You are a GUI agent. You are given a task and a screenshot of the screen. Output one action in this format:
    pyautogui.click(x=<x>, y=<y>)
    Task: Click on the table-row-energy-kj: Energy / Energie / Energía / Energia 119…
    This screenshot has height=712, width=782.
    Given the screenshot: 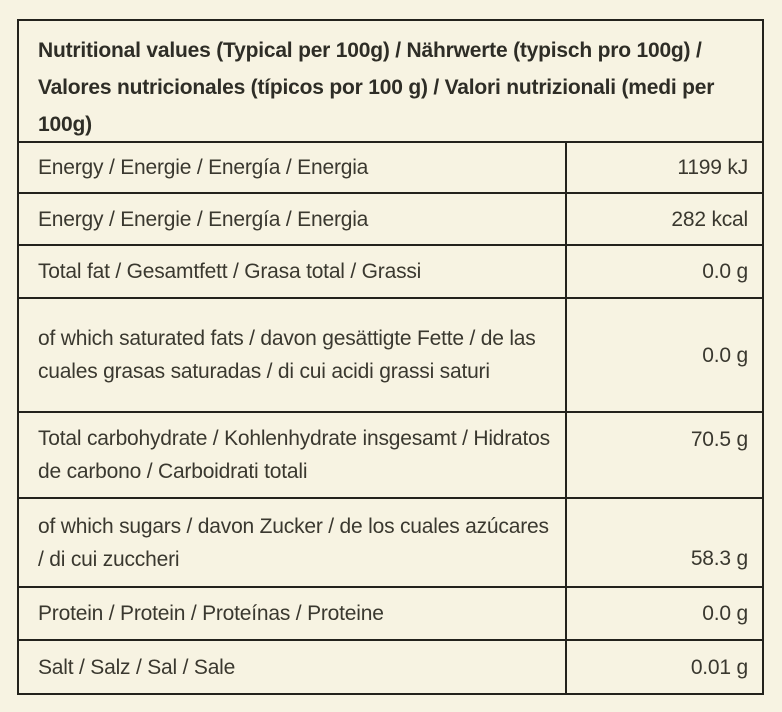 What is the action you would take?
    pyautogui.click(x=390, y=166)
    